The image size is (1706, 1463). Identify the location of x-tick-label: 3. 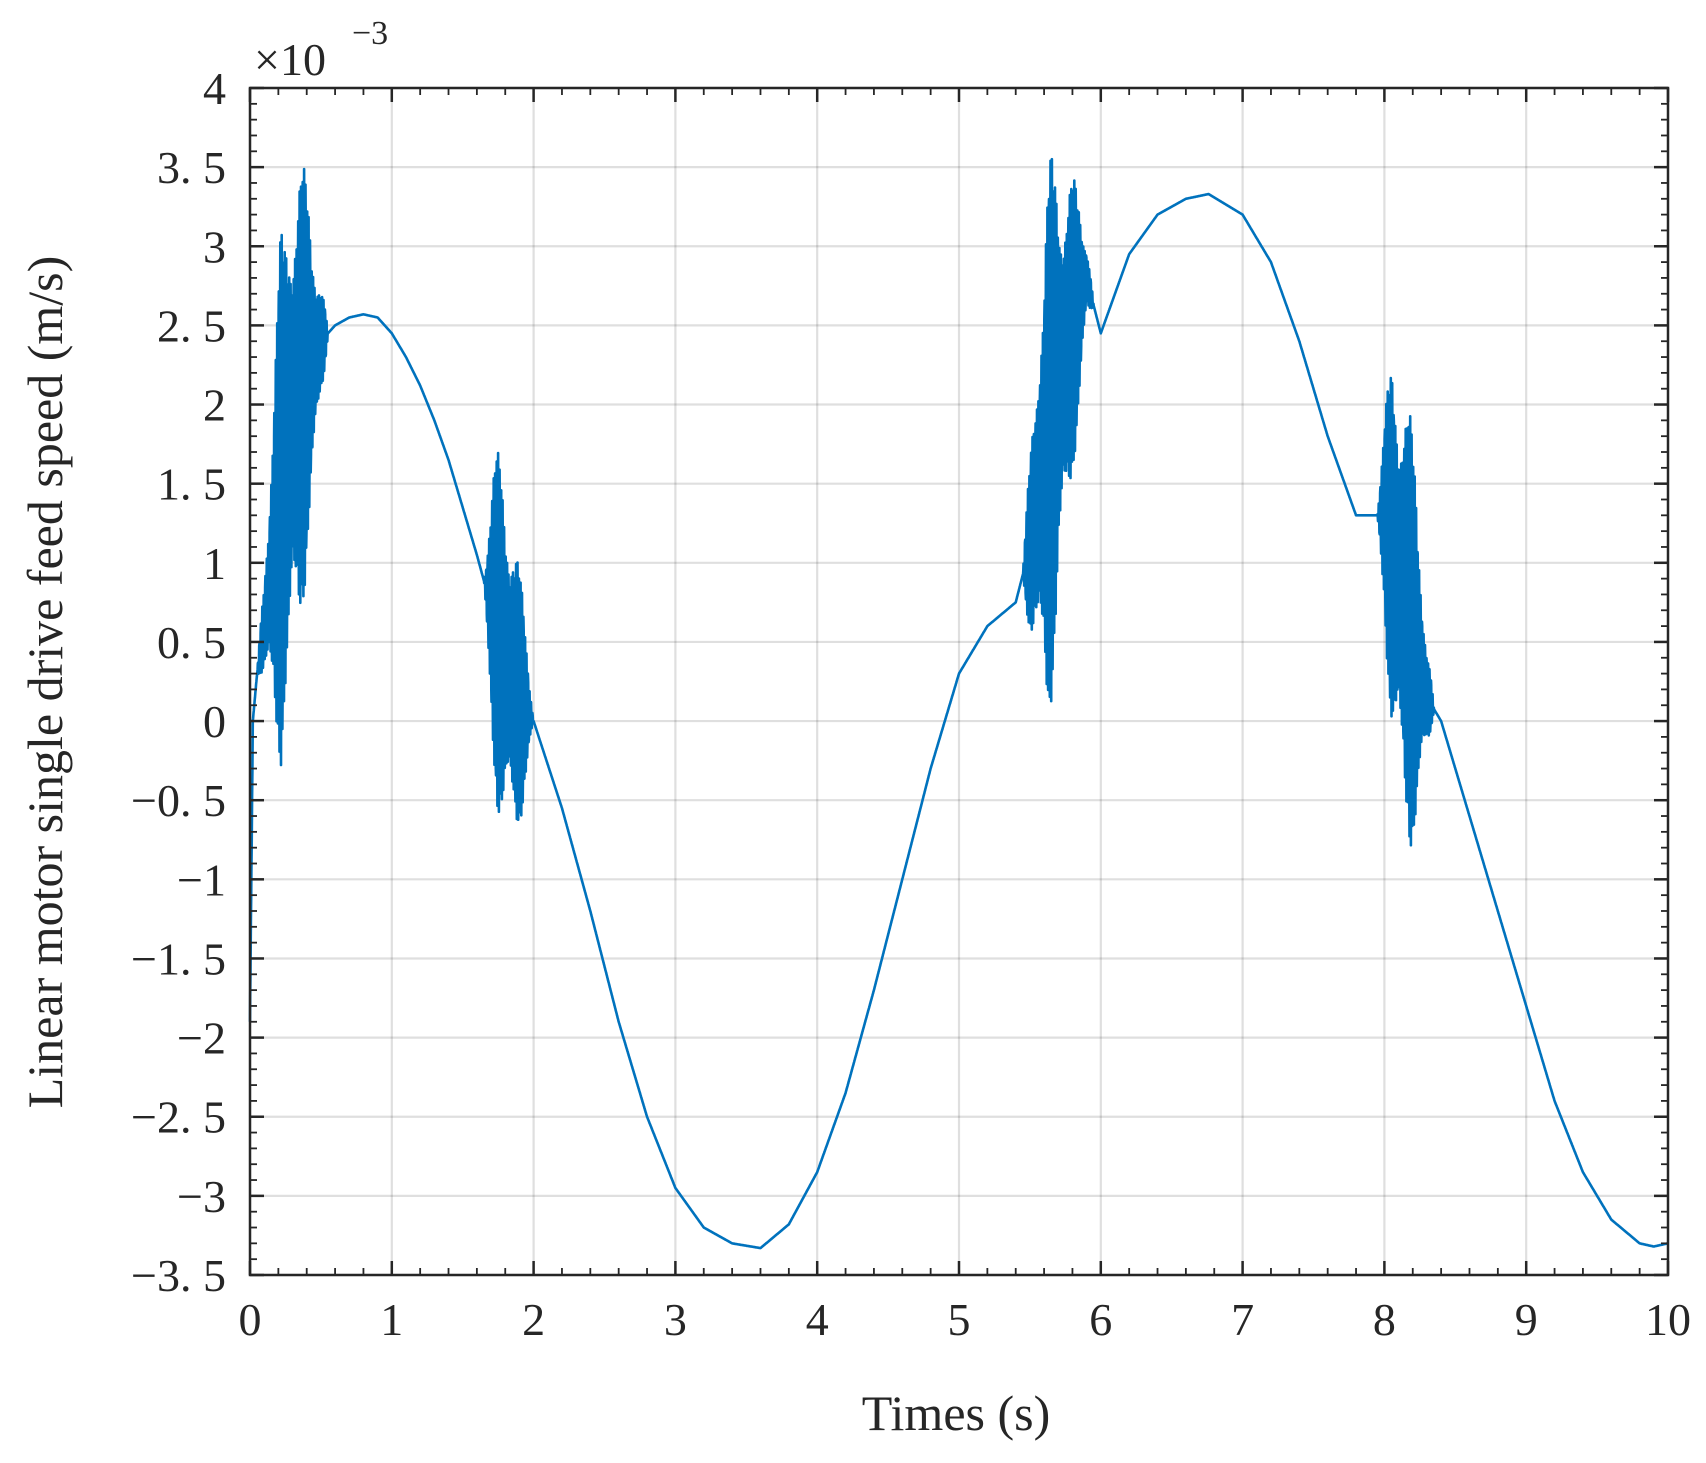
(675, 1319).